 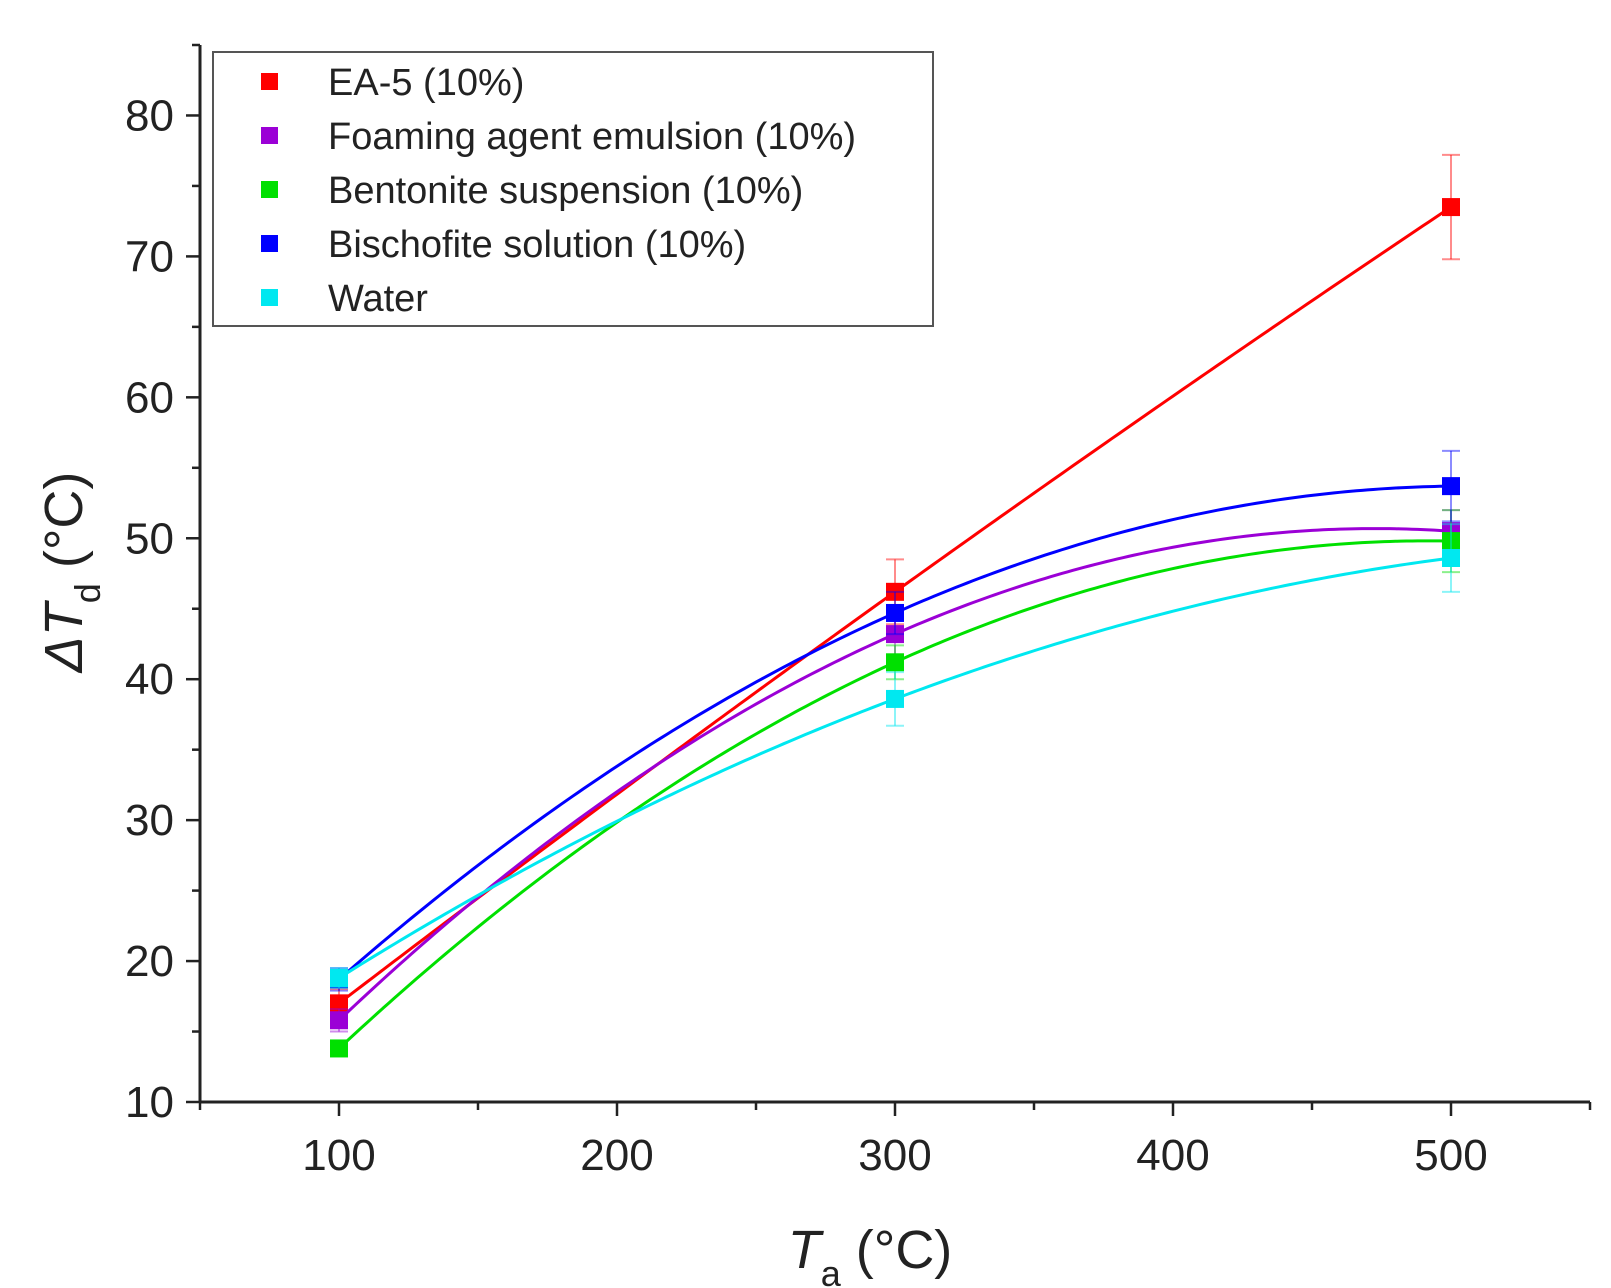 I want to click on x-tick-label: 300, so click(x=894, y=1155).